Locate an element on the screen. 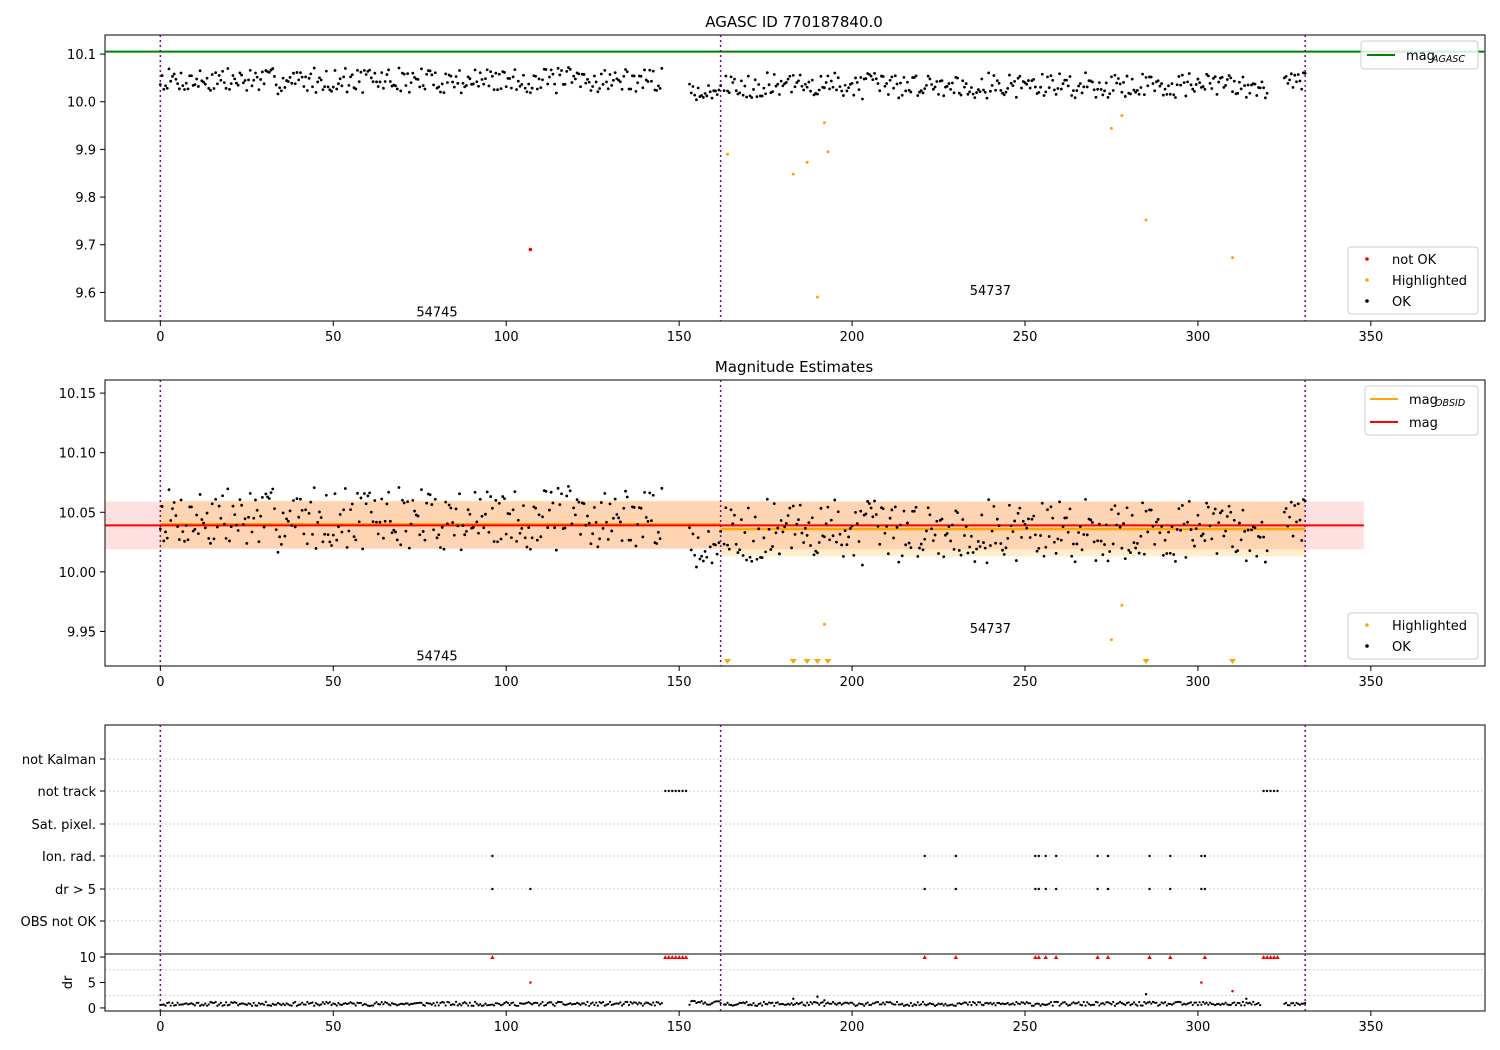 This screenshot has width=1500, height=1050. flag-point is located at coordinates (1201, 856).